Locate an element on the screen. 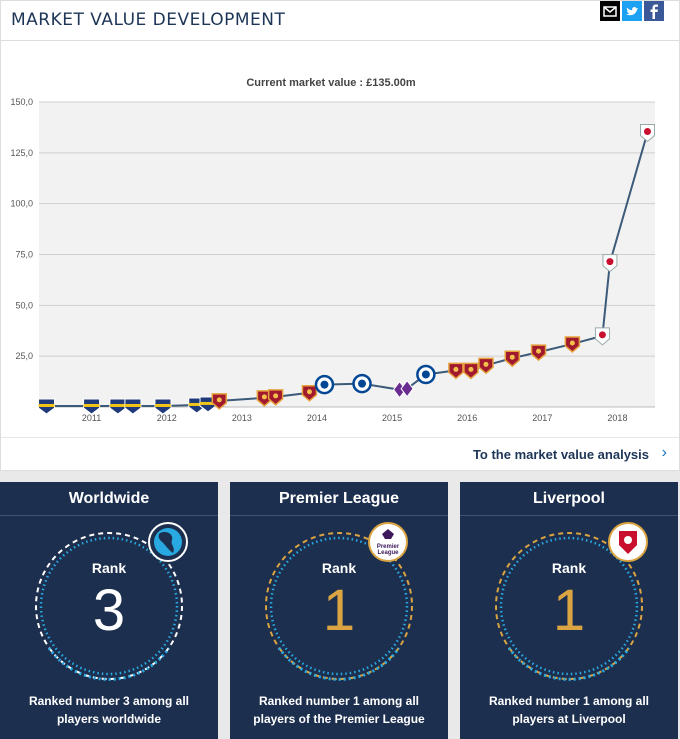  twitter-bird-icon is located at coordinates (632, 11).